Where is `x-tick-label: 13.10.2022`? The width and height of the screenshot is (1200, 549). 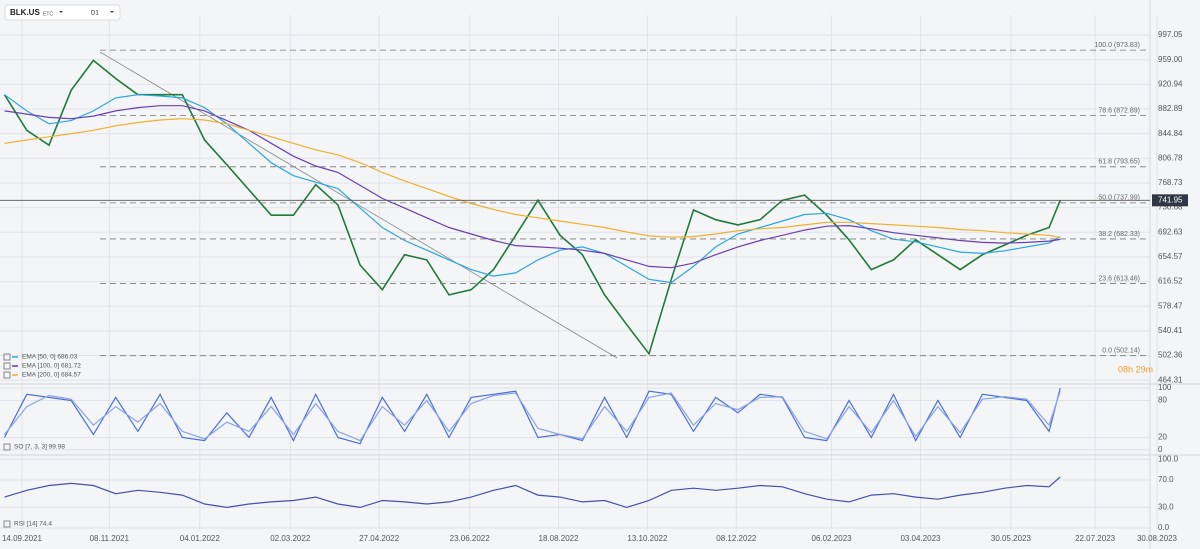
x-tick-label: 13.10.2022 is located at coordinates (647, 538).